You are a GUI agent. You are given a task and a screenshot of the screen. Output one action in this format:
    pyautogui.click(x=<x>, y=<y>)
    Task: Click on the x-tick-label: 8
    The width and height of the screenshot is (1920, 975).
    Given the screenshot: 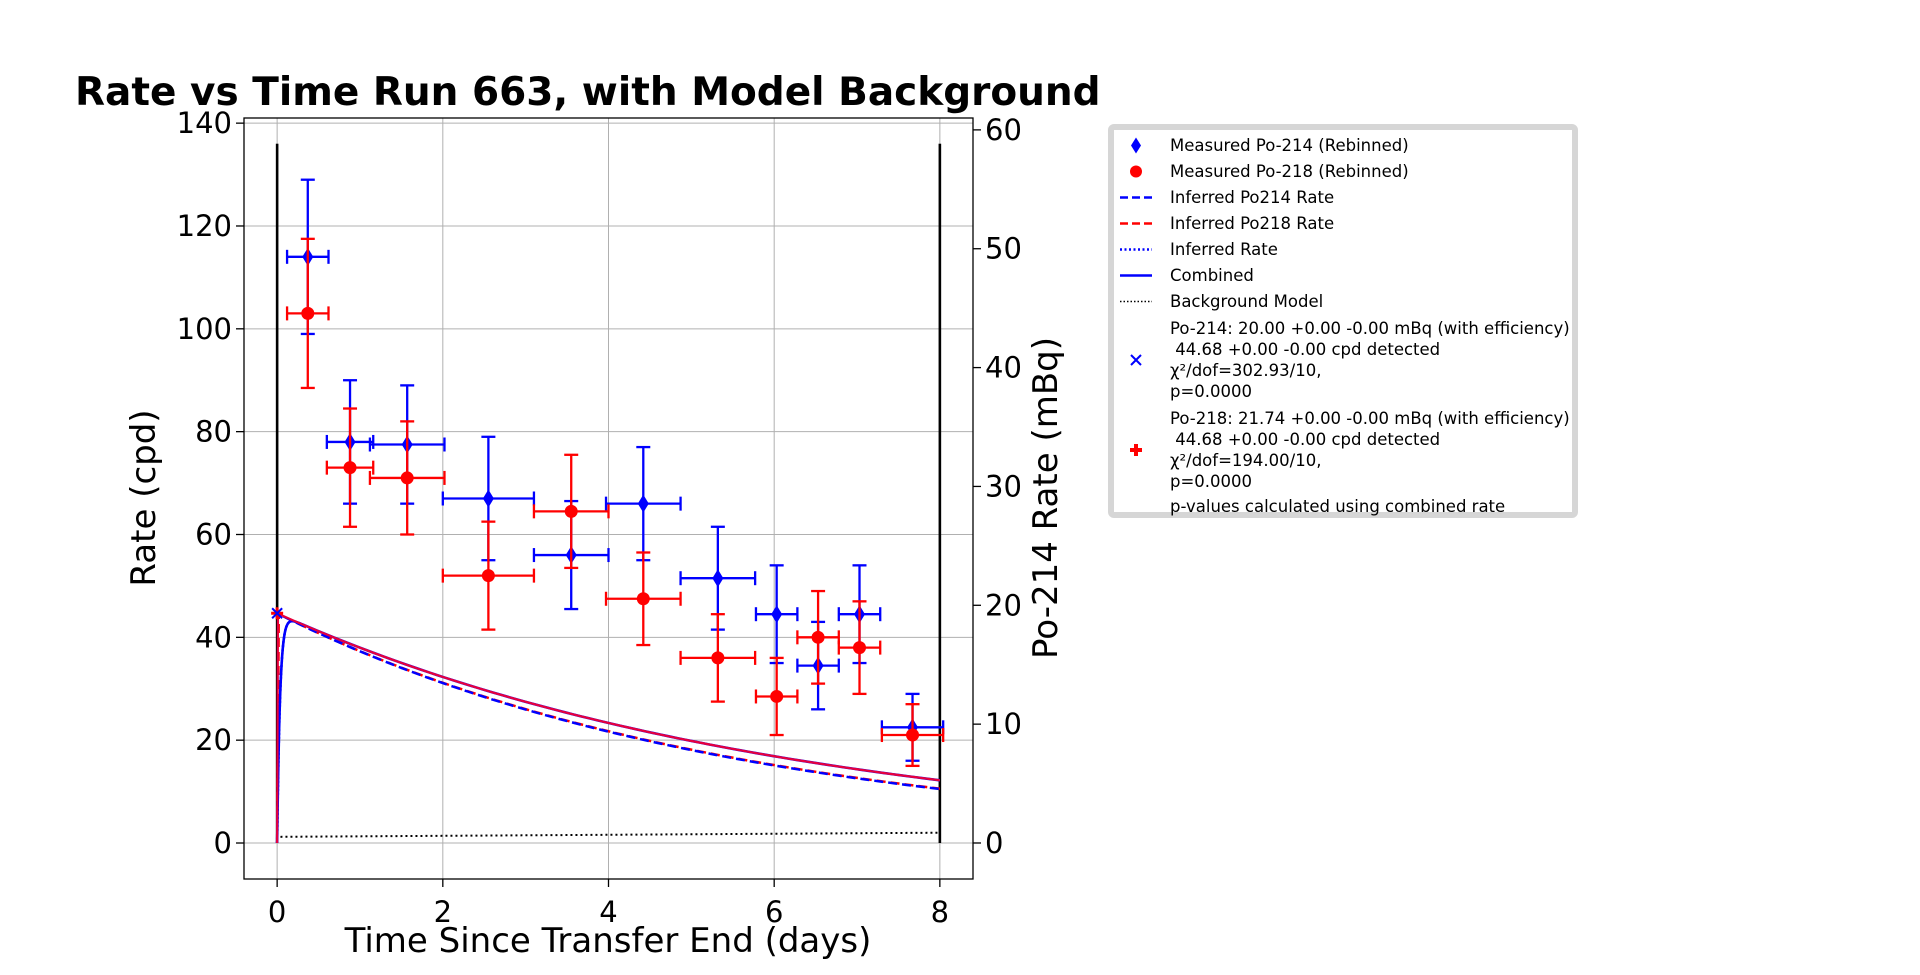 What is the action you would take?
    pyautogui.click(x=940, y=912)
    